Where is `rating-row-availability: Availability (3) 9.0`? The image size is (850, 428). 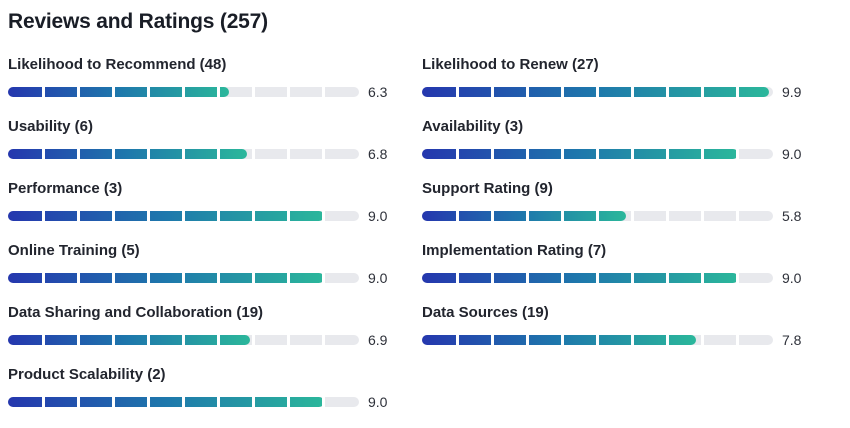
rating-row-availability: Availability (3) 9.0 is located at coordinates (616, 140).